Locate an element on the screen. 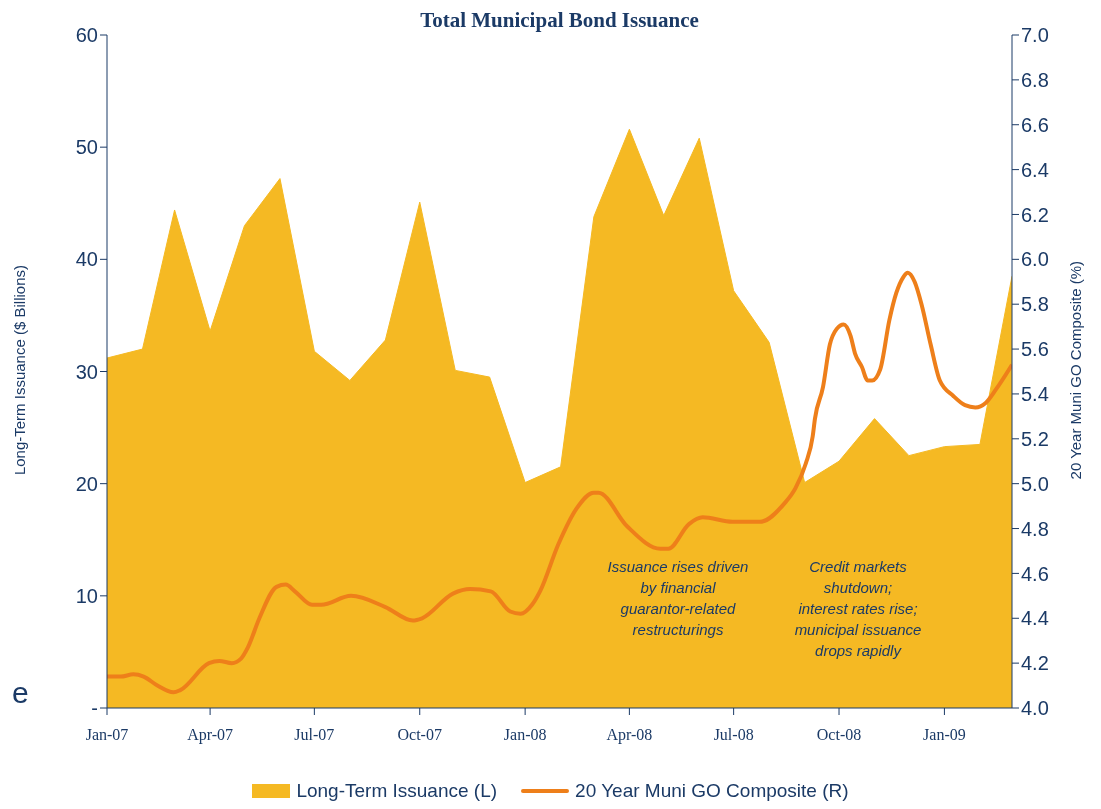 The height and width of the screenshot is (809, 1101). y2-tick-label: 6.2 is located at coordinates (1035, 214).